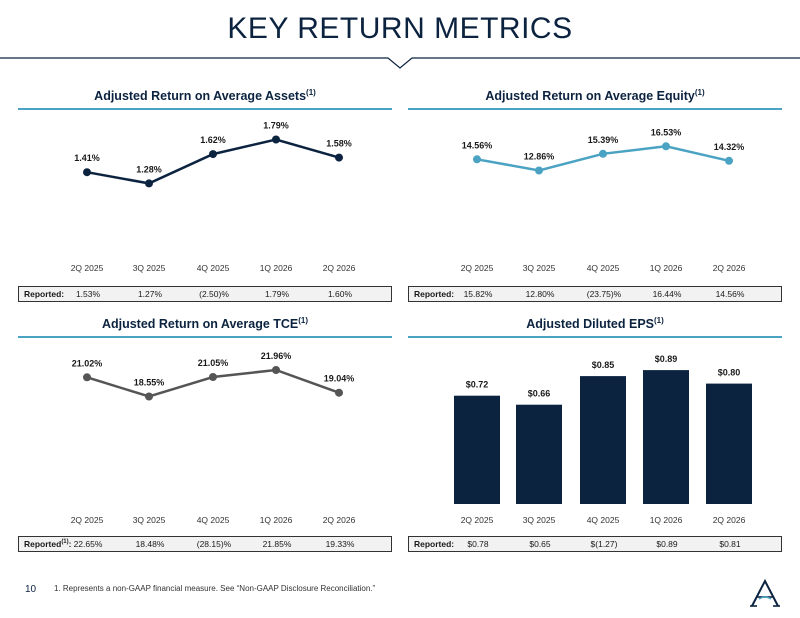  I want to click on reported-row: Reported: $0.78 $0.65 $(1.27) $0.89 $0.81, so click(595, 544).